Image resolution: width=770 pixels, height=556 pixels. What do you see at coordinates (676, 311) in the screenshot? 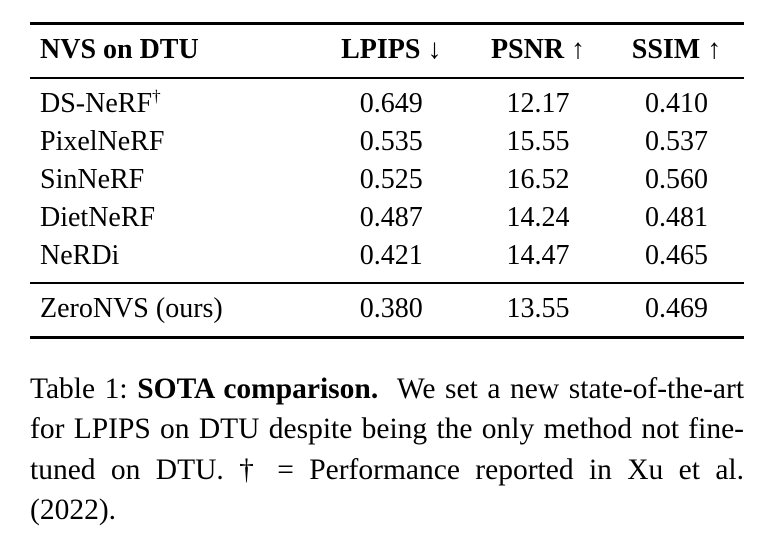
I see `ssim-value: 0.469` at bounding box center [676, 311].